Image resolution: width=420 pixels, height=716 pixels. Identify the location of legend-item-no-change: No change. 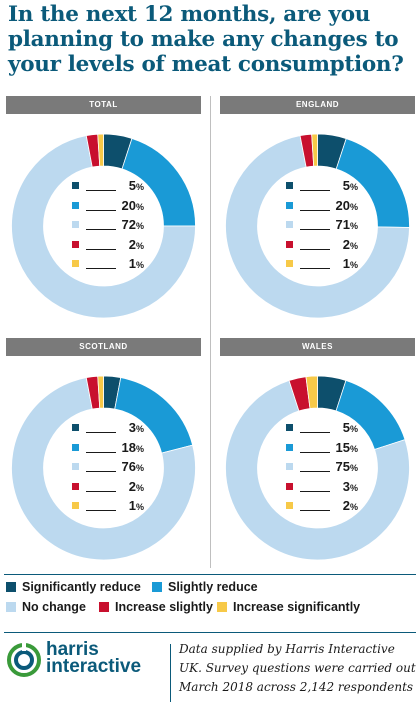
(46, 607).